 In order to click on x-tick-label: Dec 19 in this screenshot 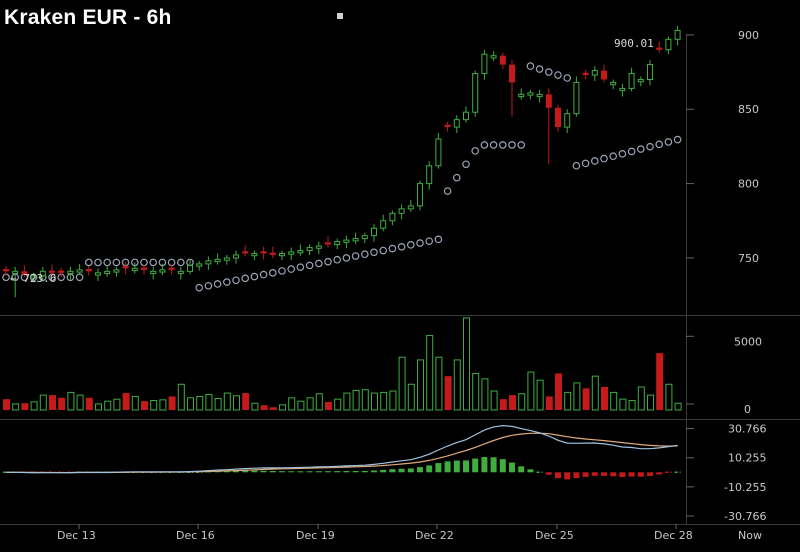, I will do `click(315, 535)`.